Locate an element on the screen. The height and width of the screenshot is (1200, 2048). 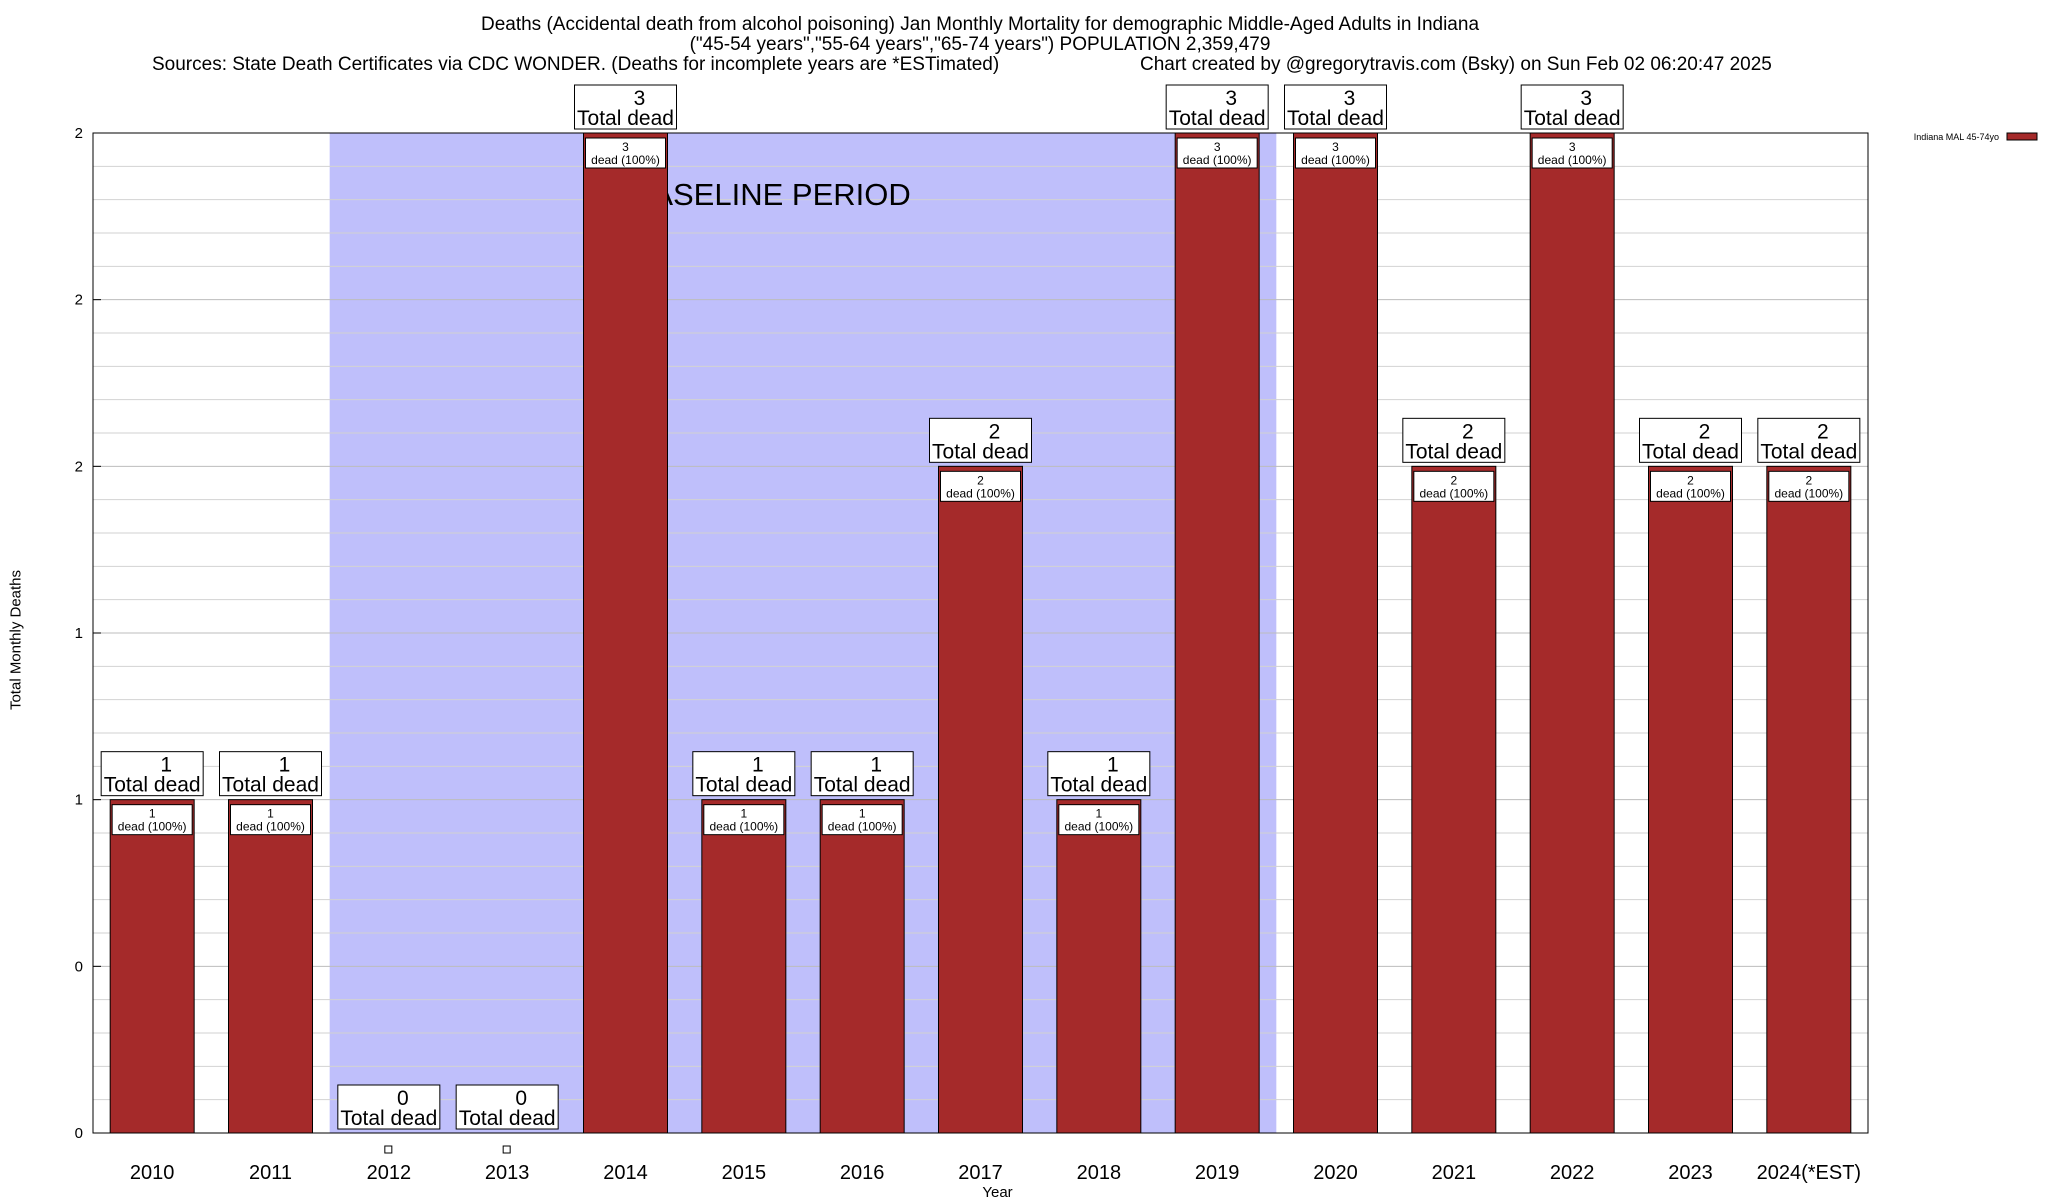
x-tick-label: 2014 is located at coordinates (625, 1173).